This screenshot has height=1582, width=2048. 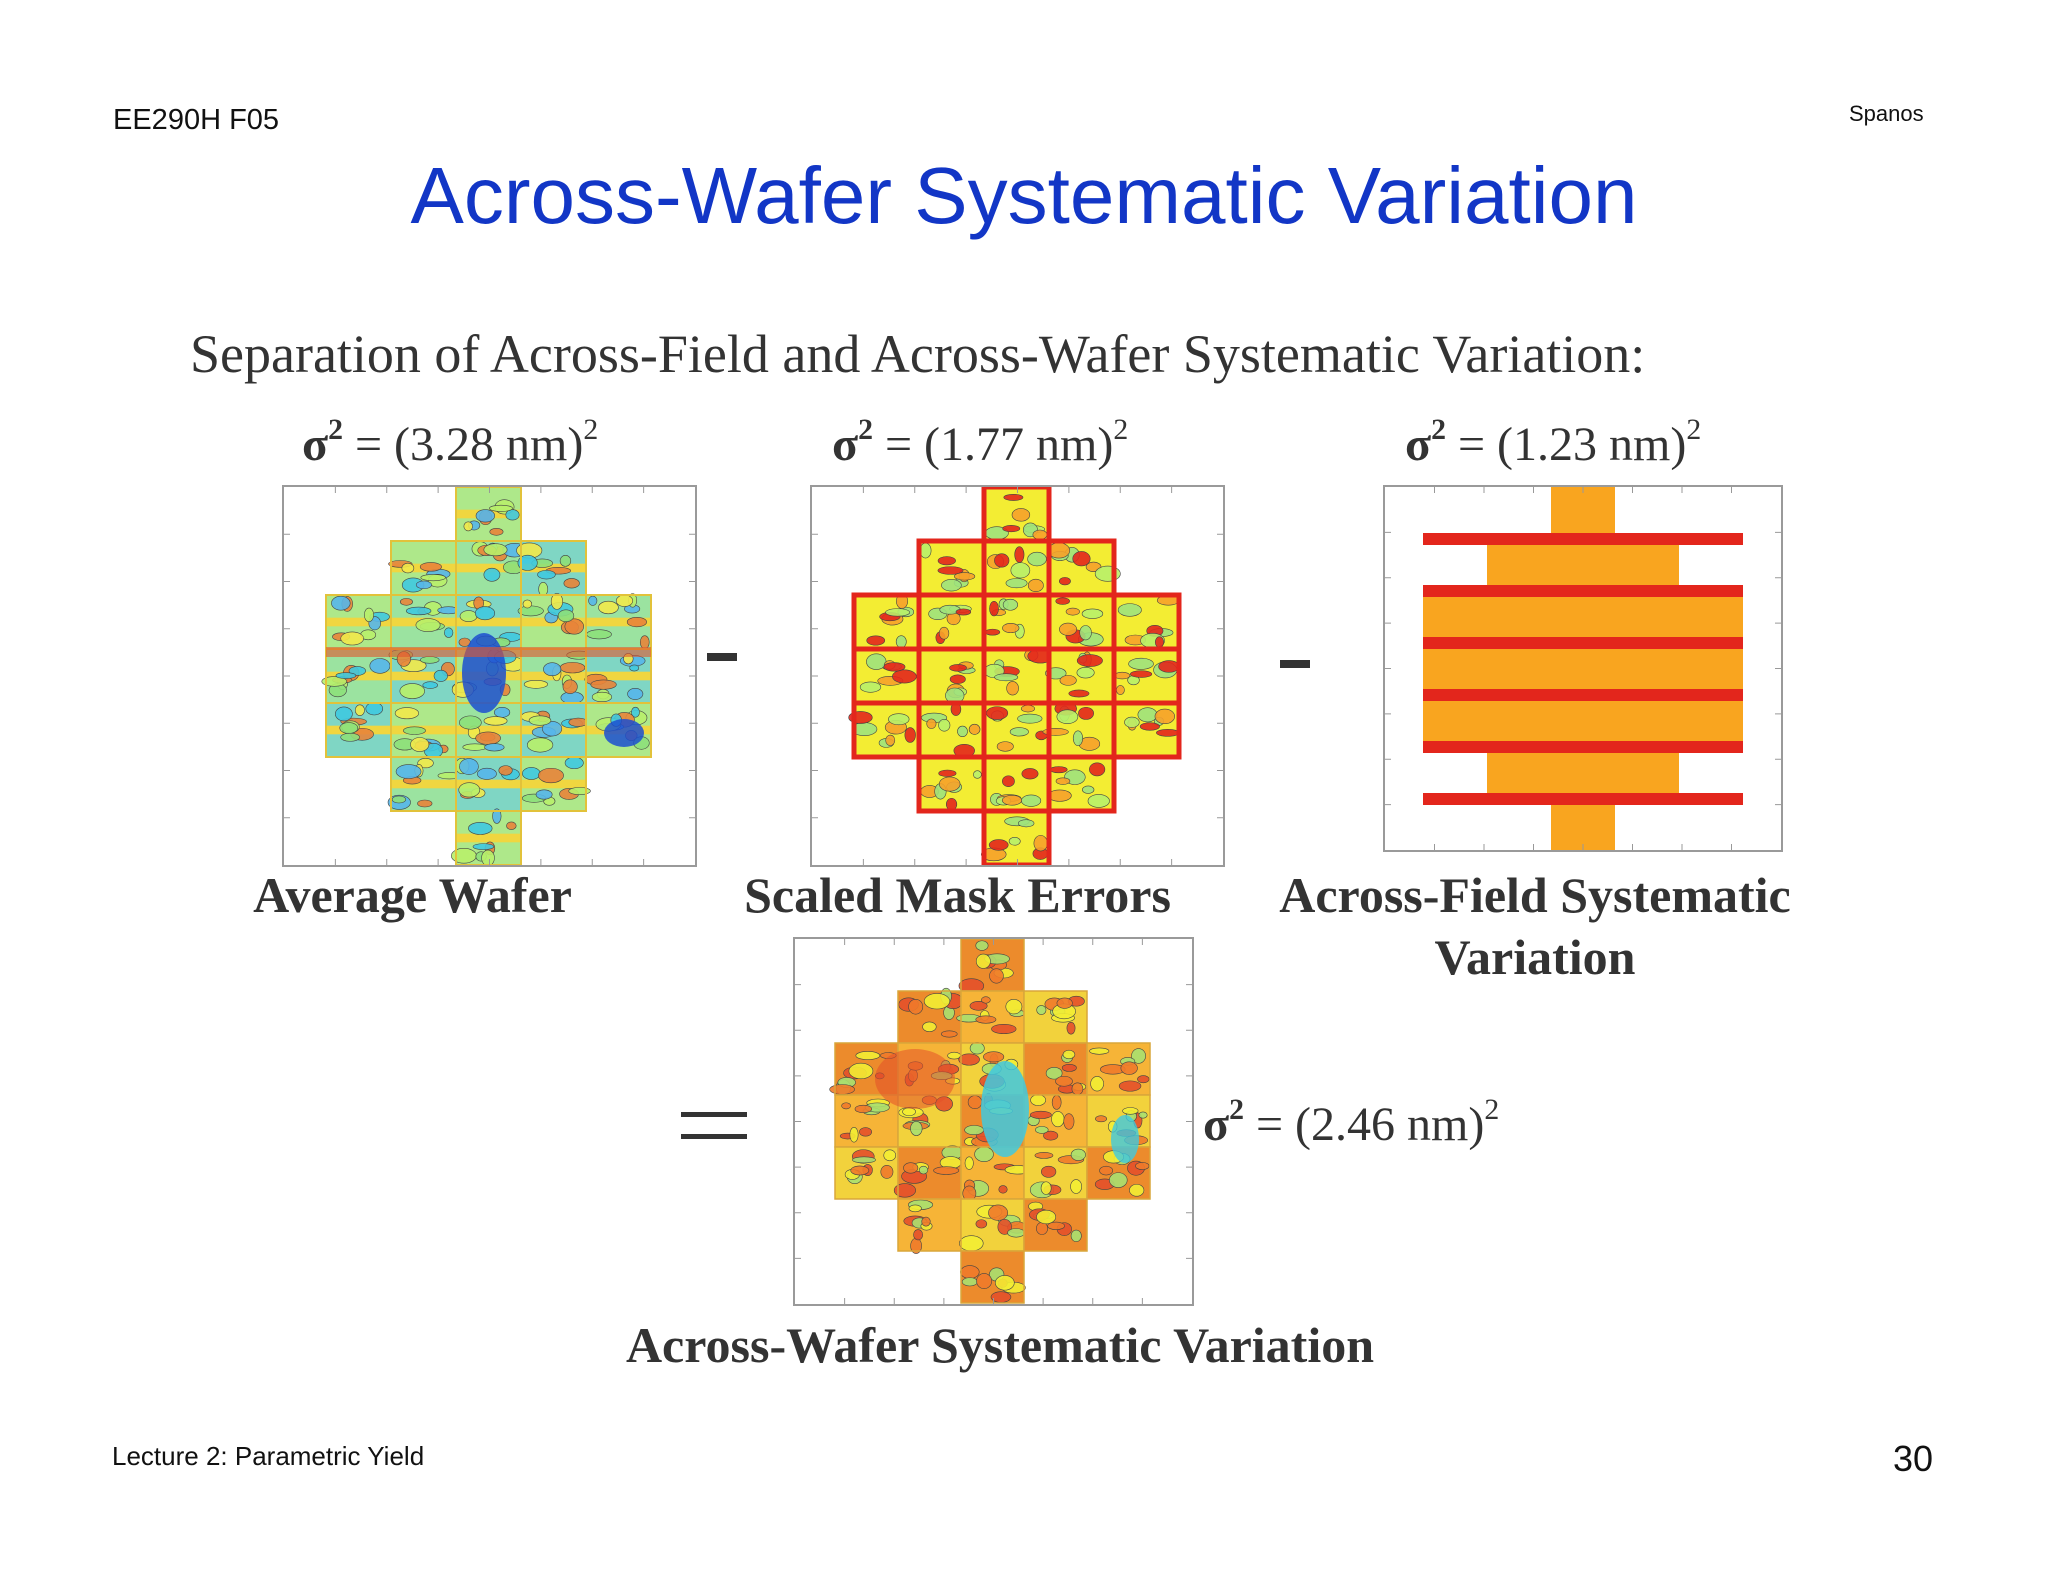 I want to click on sigma-across-wafer: σ2 = (2.46 nm)2, so click(x=1351, y=1122).